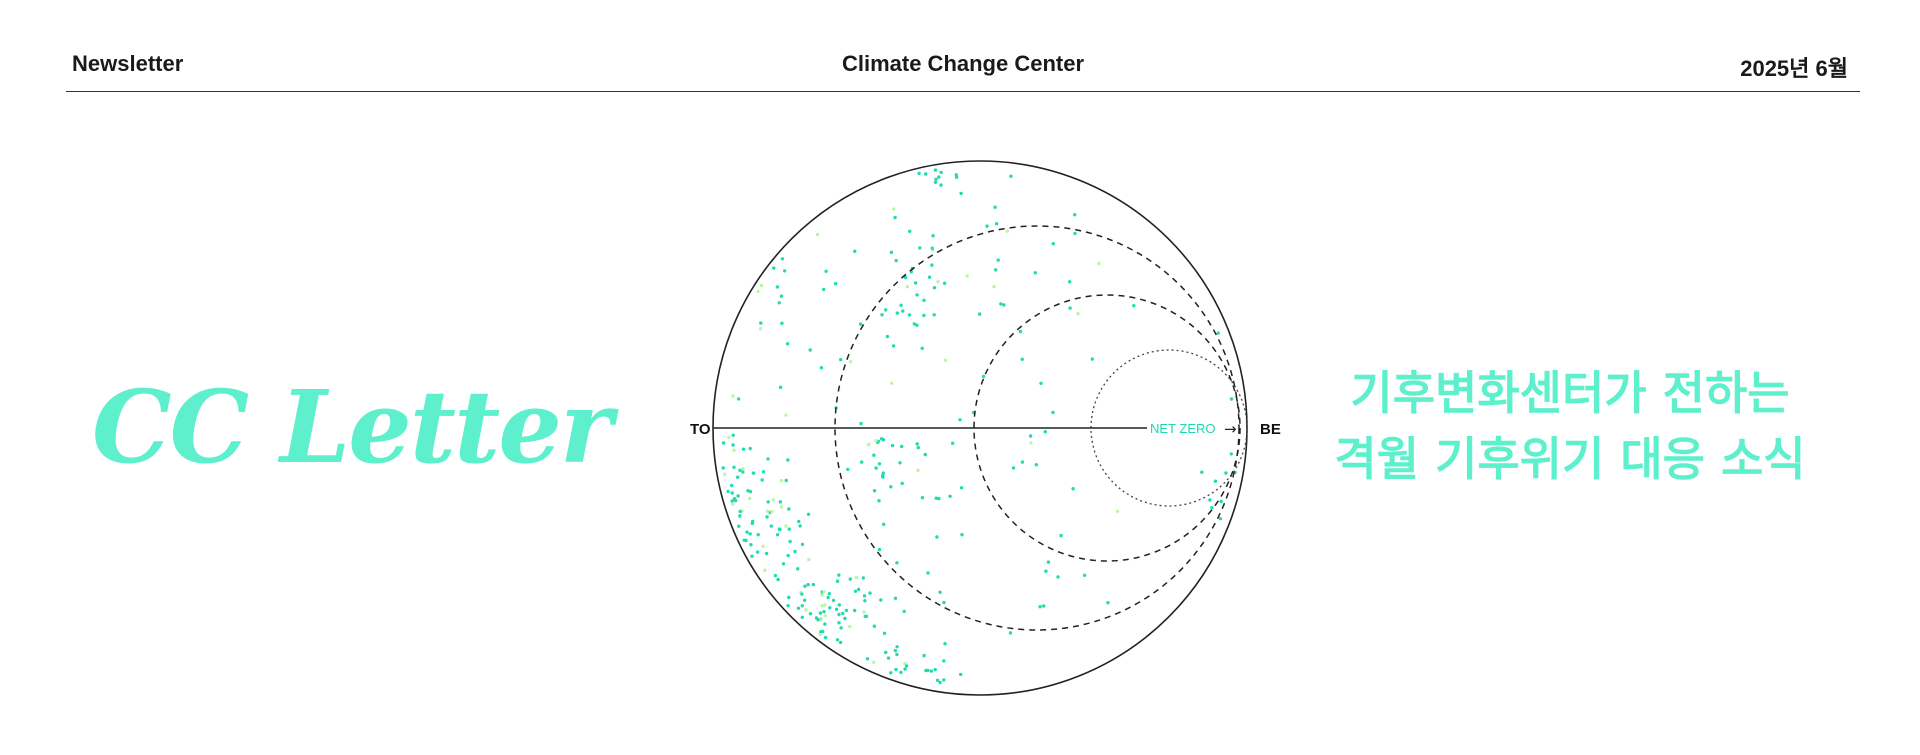 The height and width of the screenshot is (755, 1920). What do you see at coordinates (1570, 393) in the screenshot?
I see `tagline-line-1: 기후변화센터가 전하는` at bounding box center [1570, 393].